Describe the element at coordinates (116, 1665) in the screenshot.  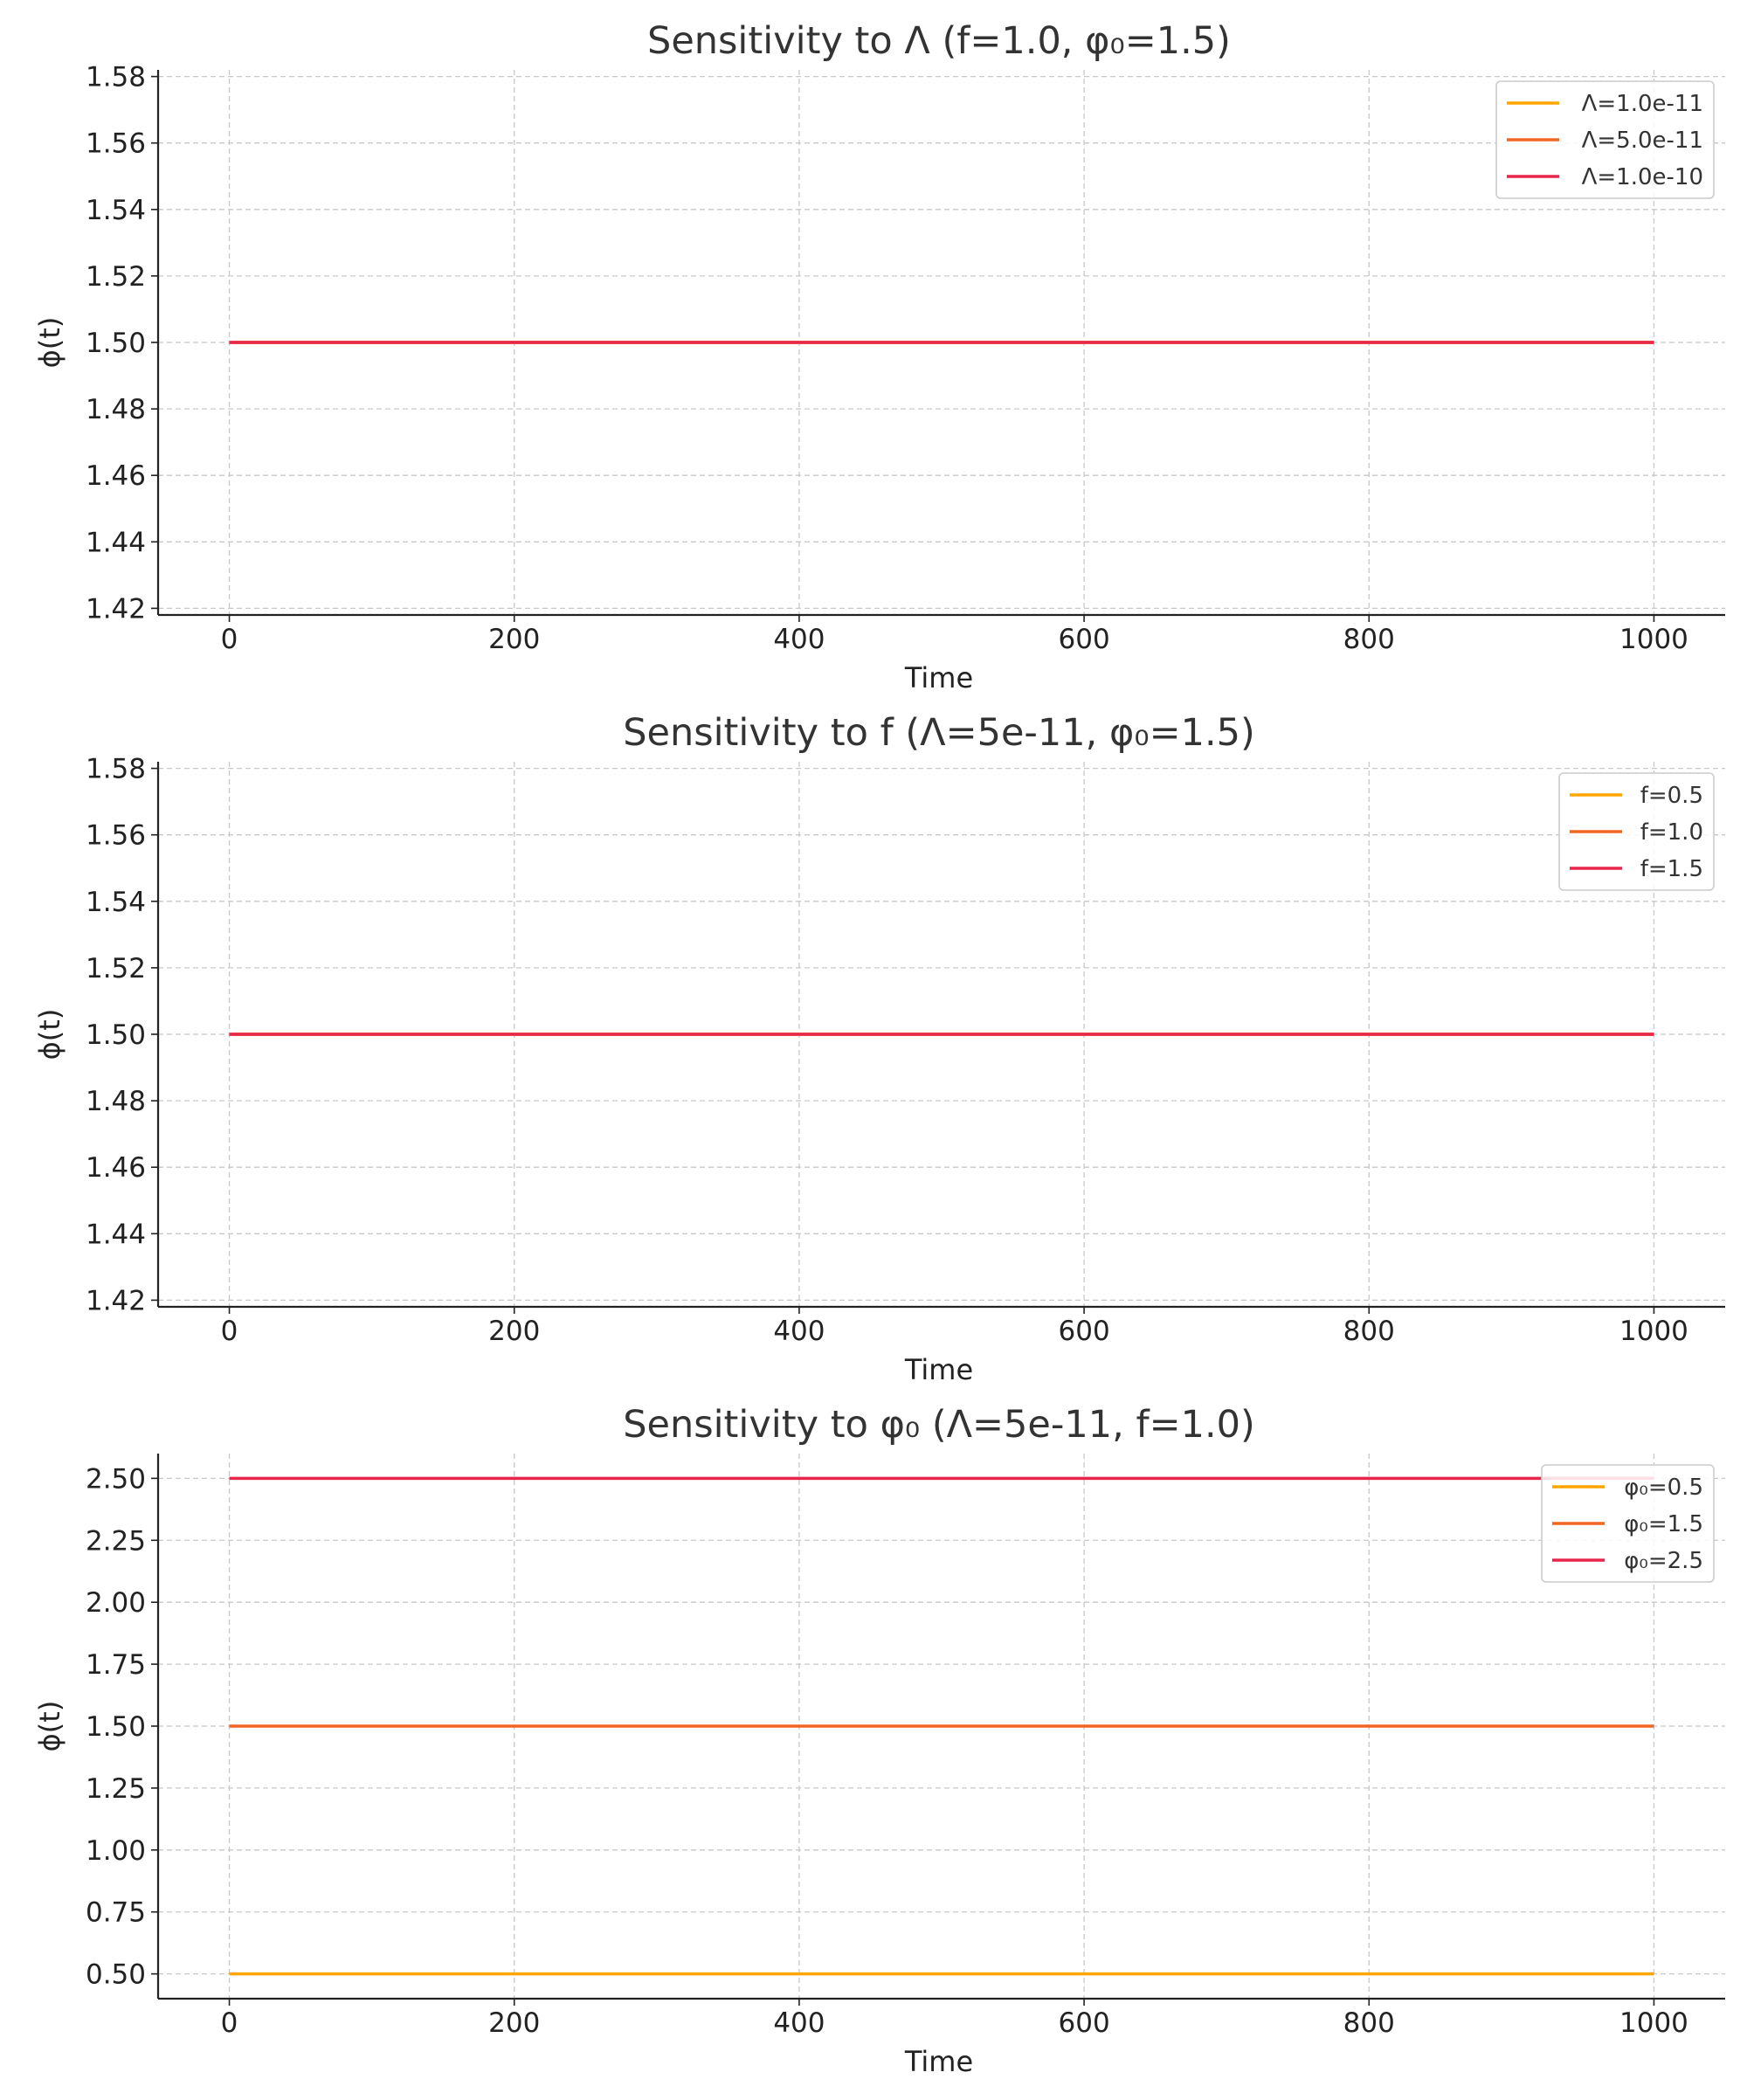
I see `y-tick-label: 1.75` at that location.